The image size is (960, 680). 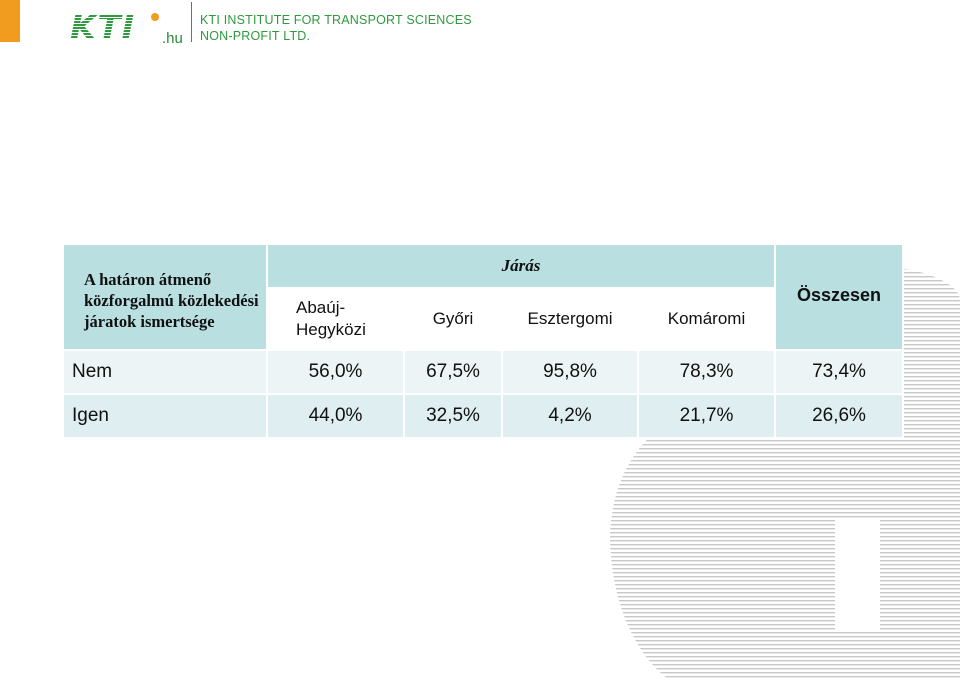 I want to click on table-cell: 44,0%, so click(x=335, y=416).